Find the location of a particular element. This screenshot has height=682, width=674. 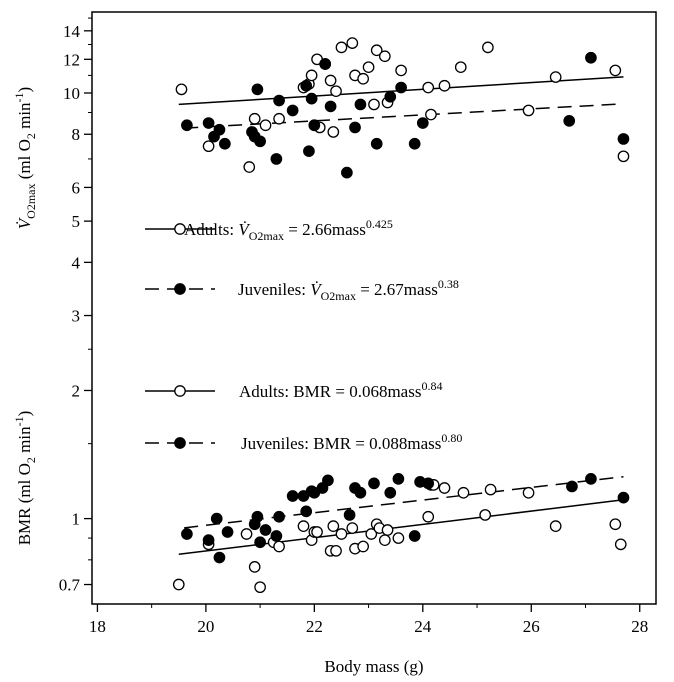

y-axis-label-top: V̇O2max (ml O2 min-1) is located at coordinates (25, 158).